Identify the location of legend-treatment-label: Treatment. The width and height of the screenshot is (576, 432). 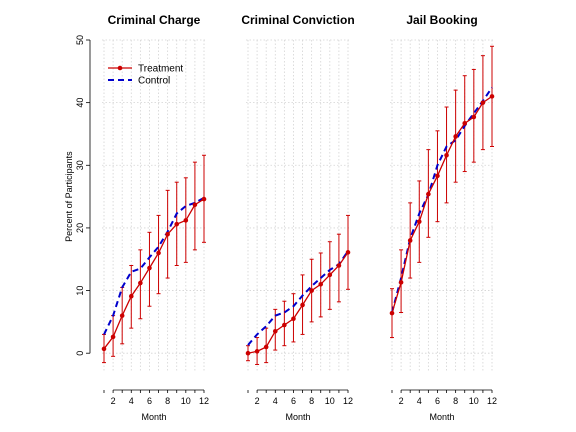
(160, 69).